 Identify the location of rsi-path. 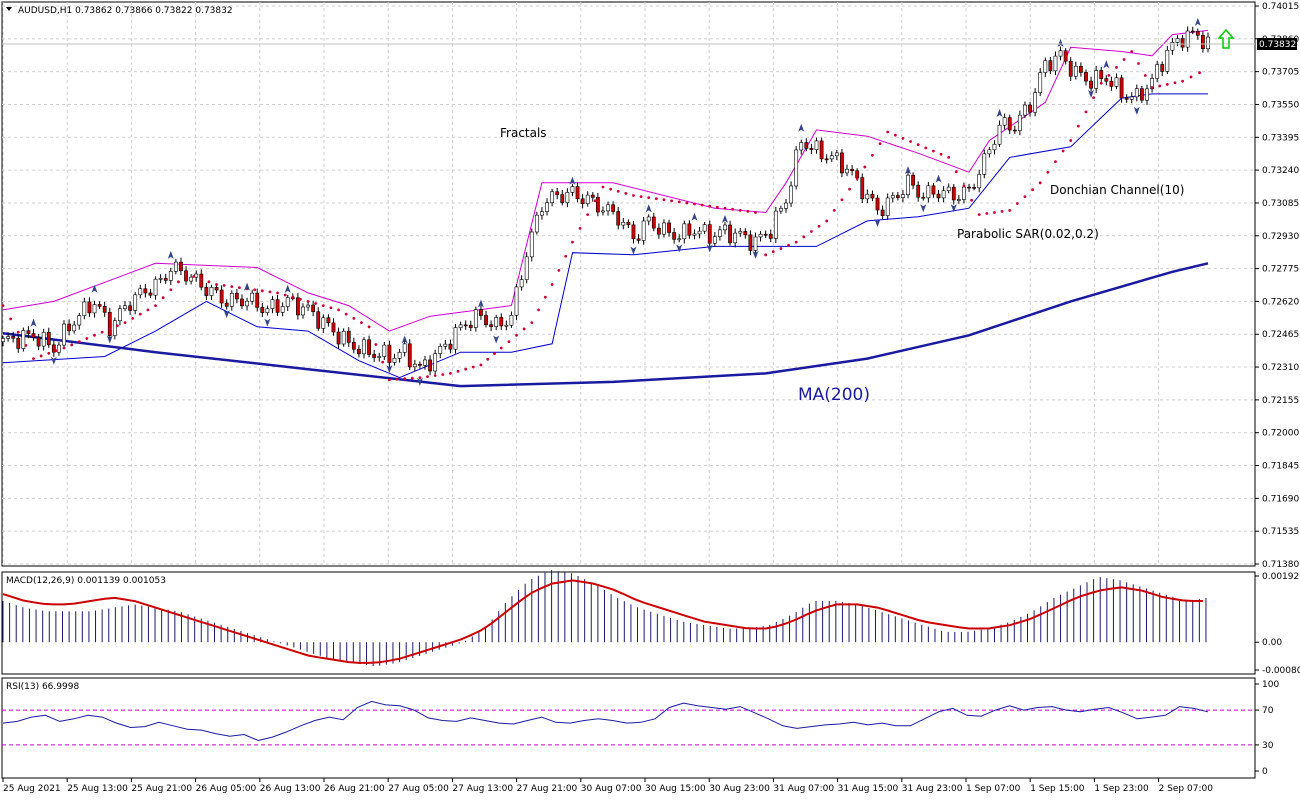
(605, 721).